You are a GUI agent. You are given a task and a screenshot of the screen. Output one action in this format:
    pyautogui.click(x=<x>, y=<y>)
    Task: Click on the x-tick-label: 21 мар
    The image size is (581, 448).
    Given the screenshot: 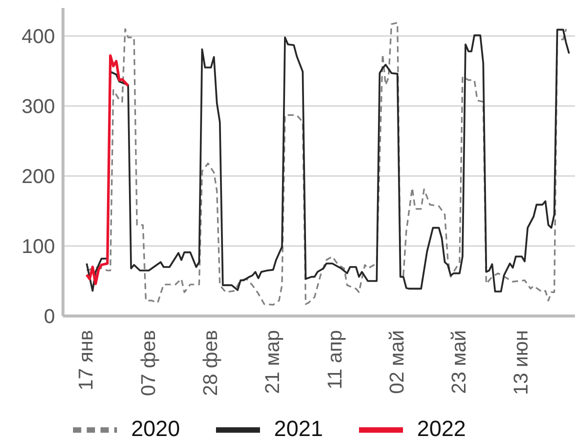 What is the action you would take?
    pyautogui.click(x=273, y=362)
    